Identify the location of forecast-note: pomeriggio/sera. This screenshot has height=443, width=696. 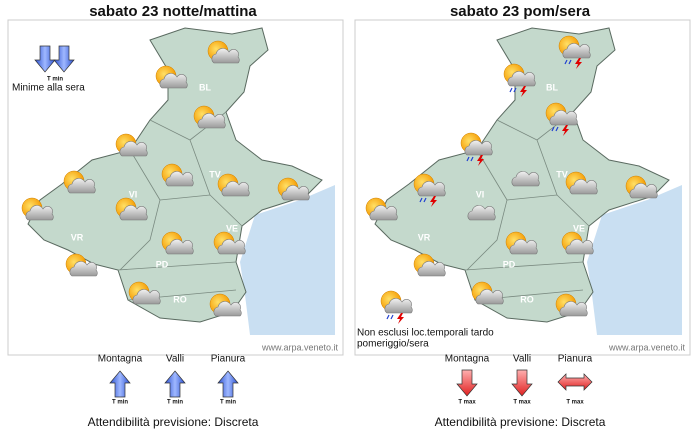
(393, 344).